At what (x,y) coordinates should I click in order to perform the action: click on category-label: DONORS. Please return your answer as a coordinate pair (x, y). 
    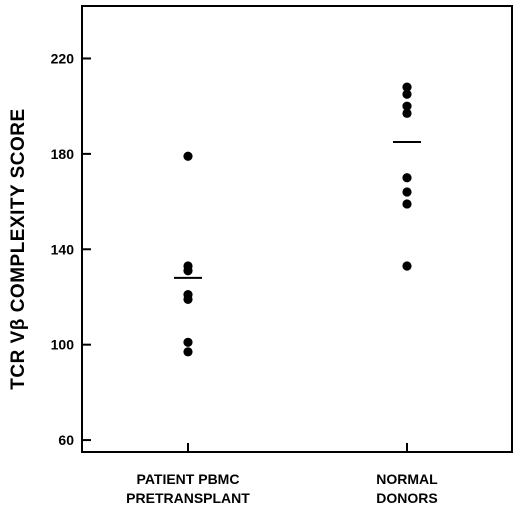
    Looking at the image, I should click on (406, 498).